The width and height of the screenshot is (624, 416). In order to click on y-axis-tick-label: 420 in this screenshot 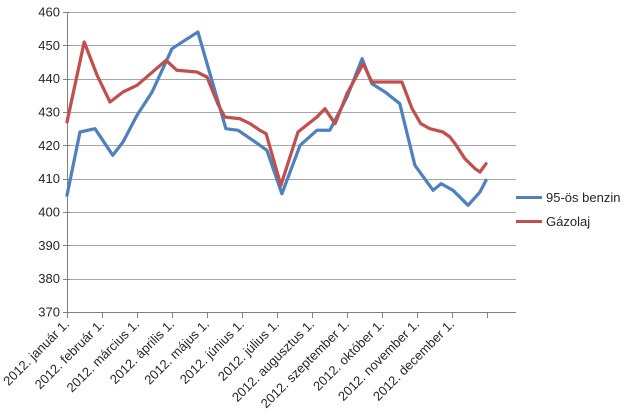, I will do `click(49, 145)`.